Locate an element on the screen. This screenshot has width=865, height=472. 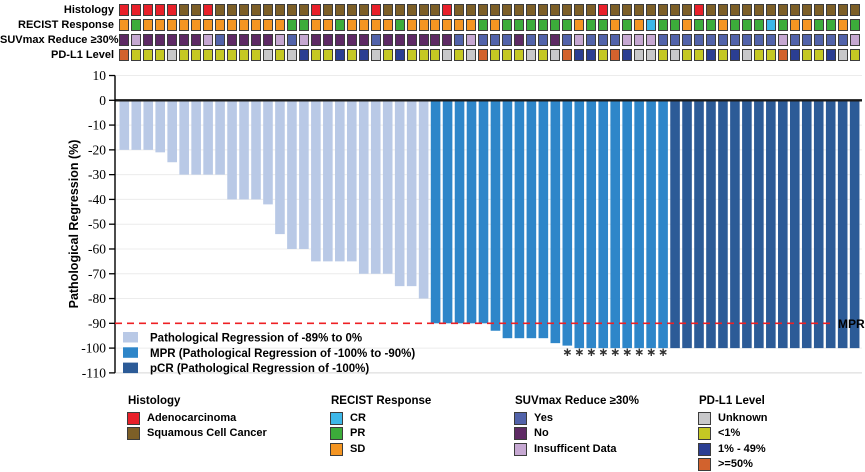
asterisks: ∗ ∗ ∗ ∗ ∗ ∗ ∗ ∗ ∗ is located at coordinates (615, 352).